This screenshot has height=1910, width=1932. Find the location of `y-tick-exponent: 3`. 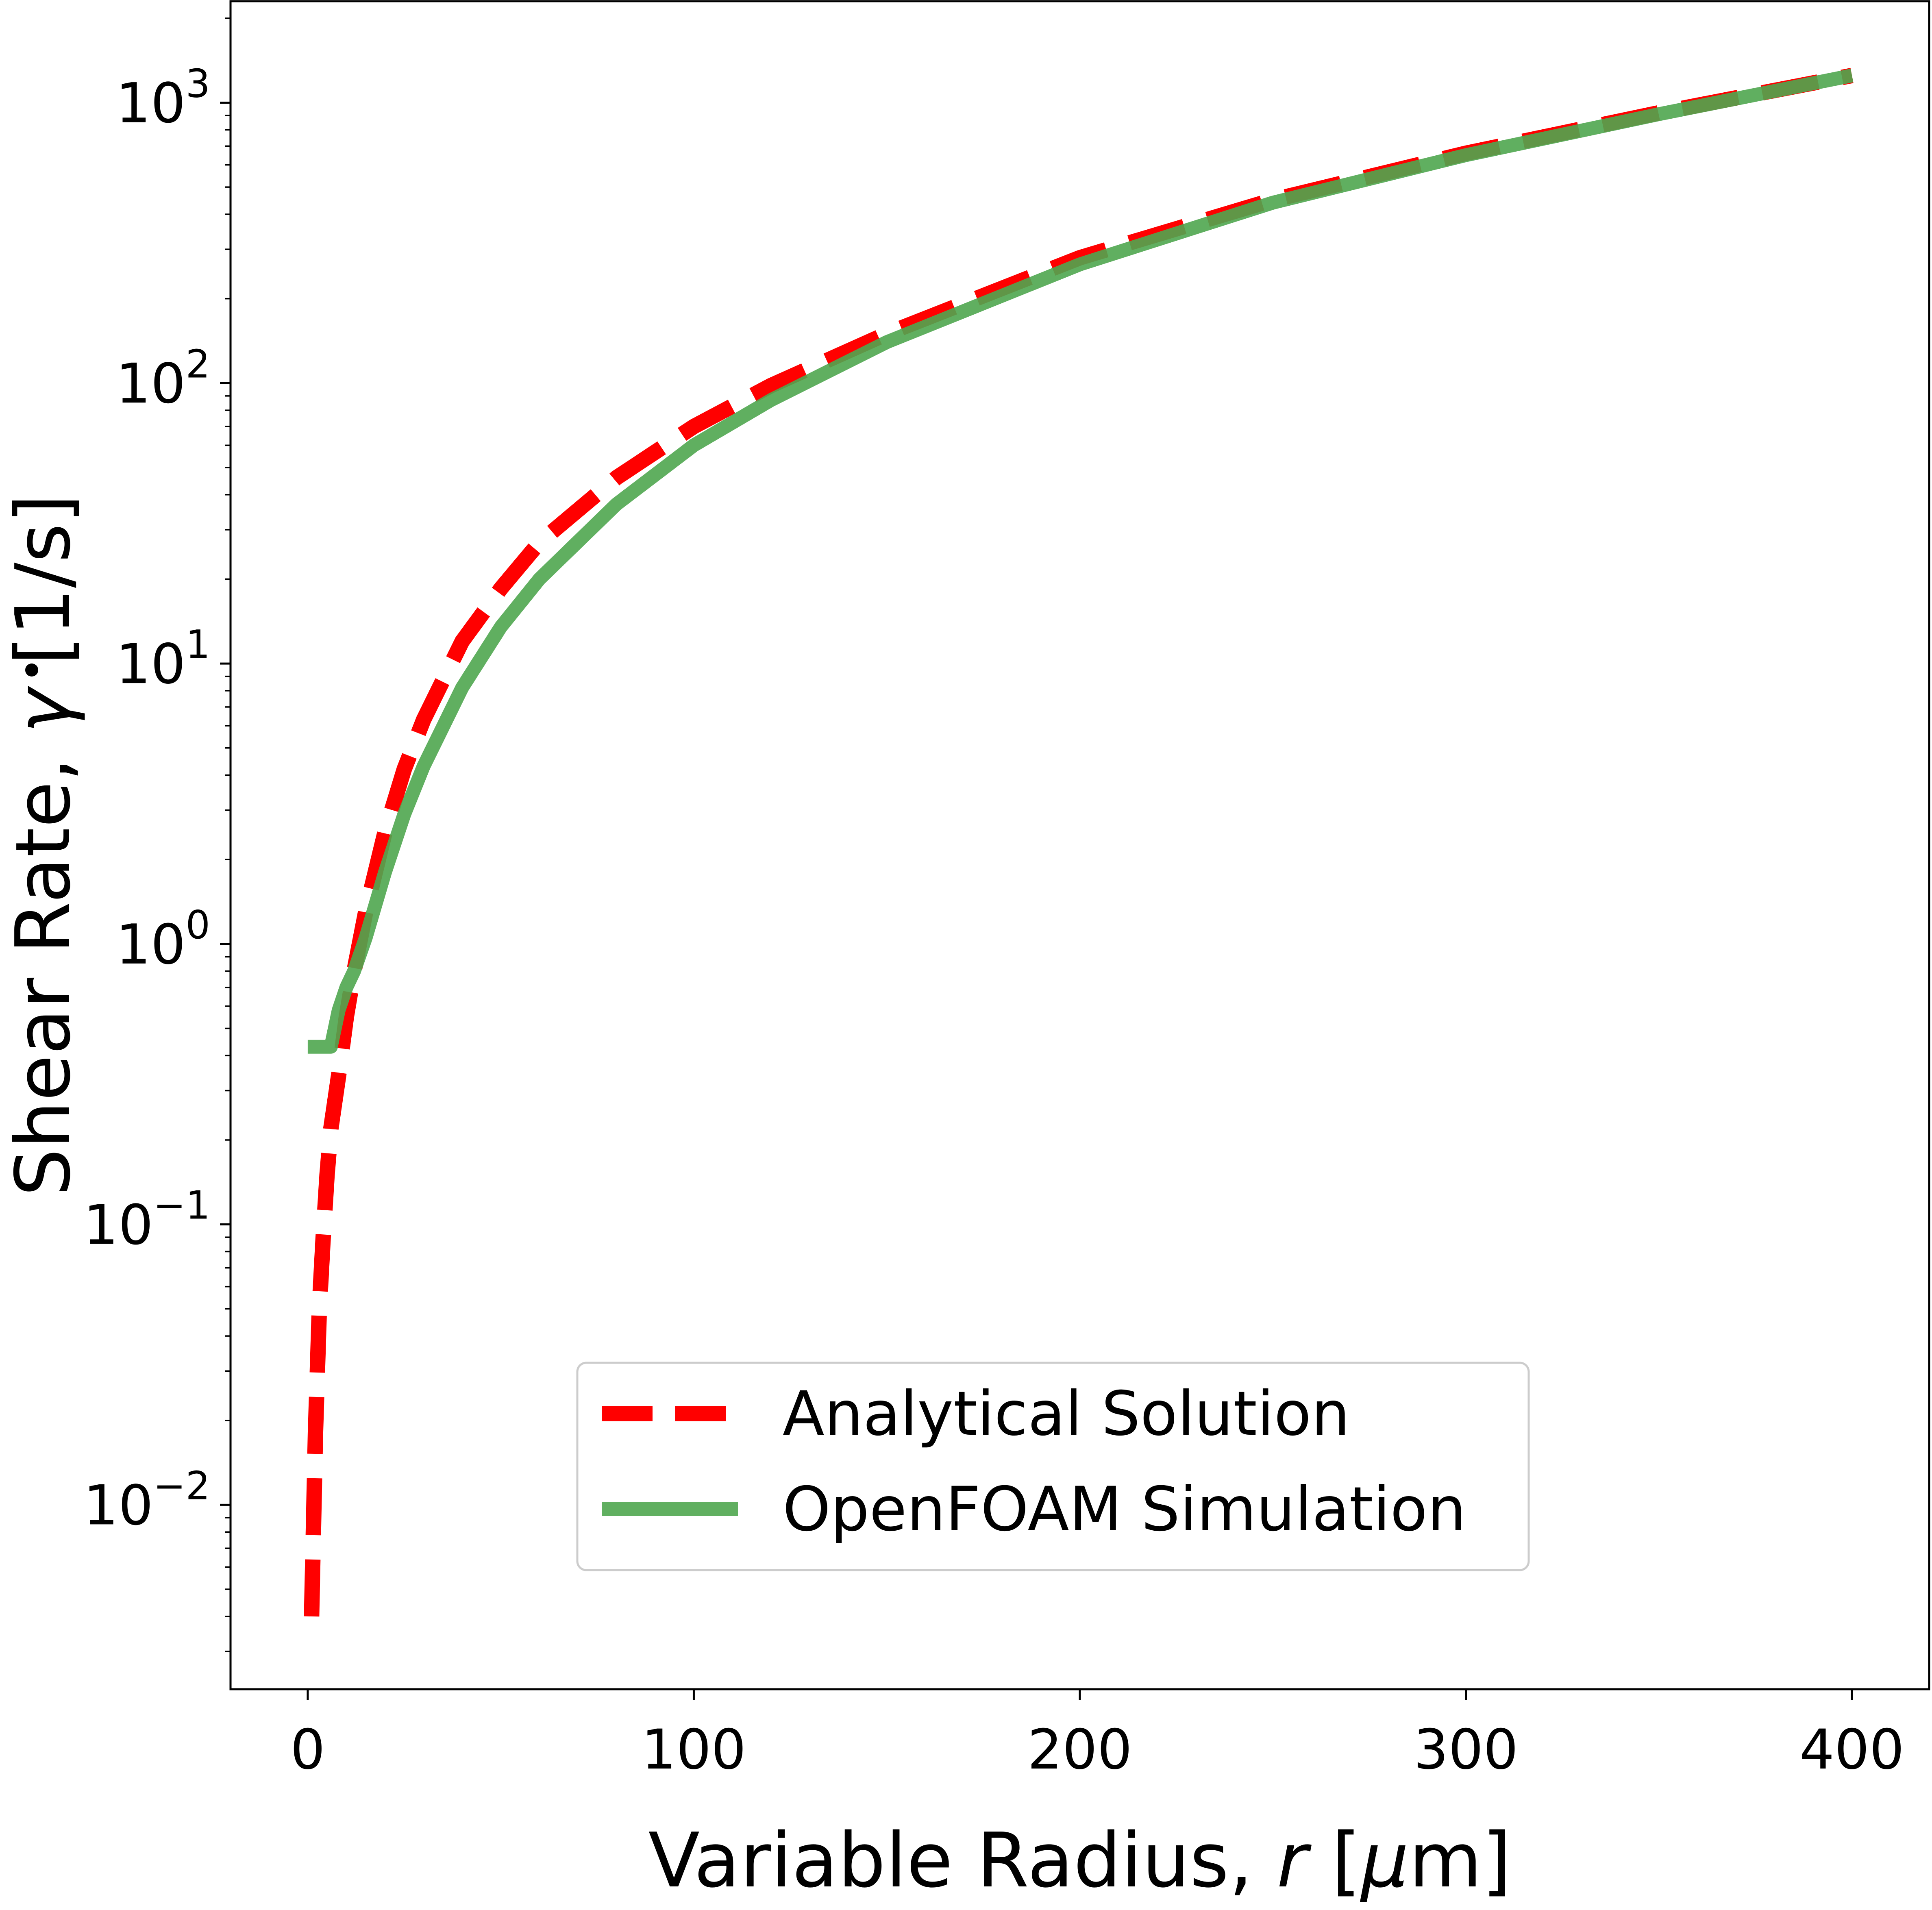

y-tick-exponent: 3 is located at coordinates (198, 85).